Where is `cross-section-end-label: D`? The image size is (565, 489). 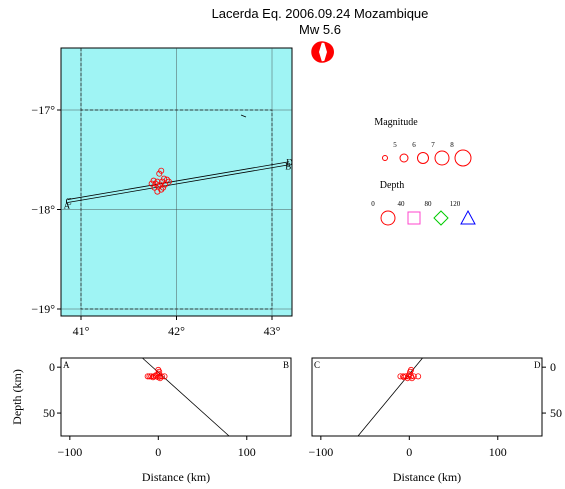
cross-section-end-label: D is located at coordinates (537, 365).